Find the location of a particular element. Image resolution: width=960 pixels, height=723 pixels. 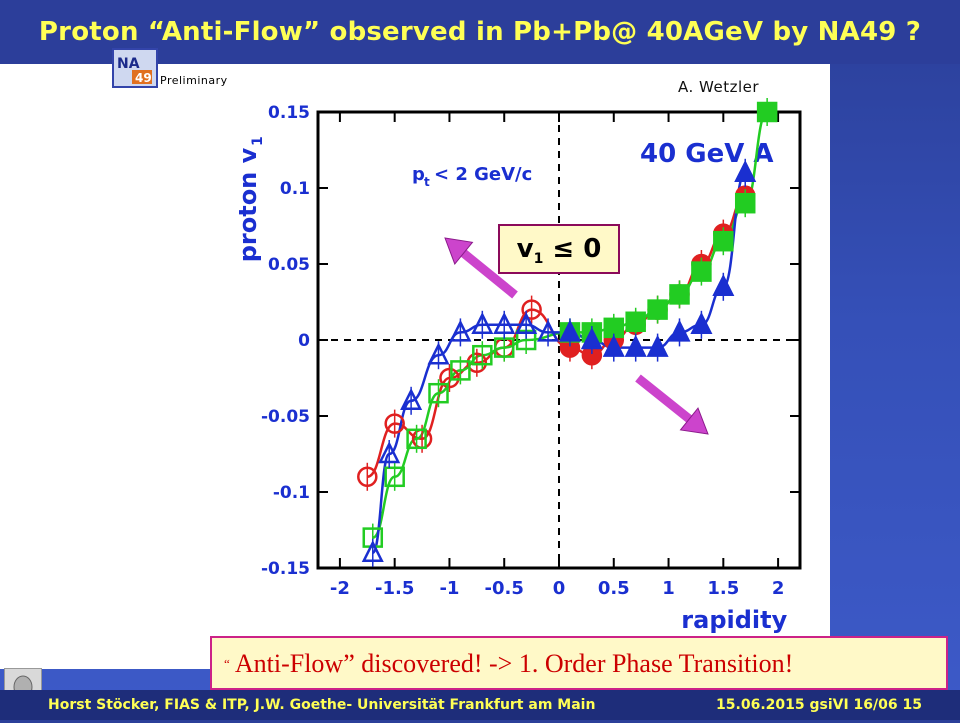

v1-subscript: 1 is located at coordinates (538, 259).